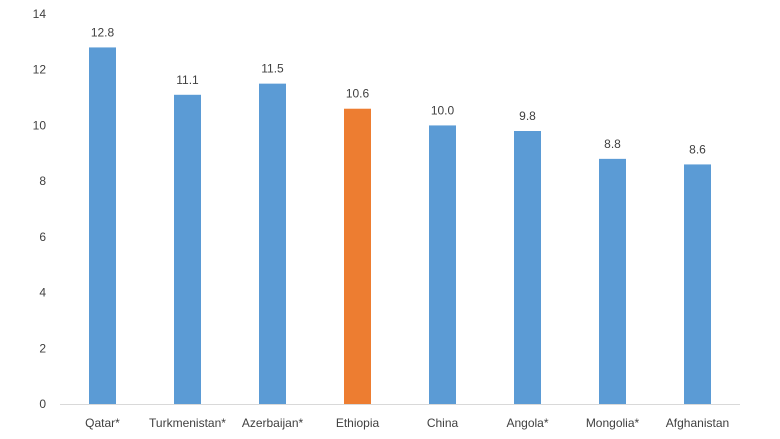  I want to click on data-label-7: 8.6, so click(697, 149).